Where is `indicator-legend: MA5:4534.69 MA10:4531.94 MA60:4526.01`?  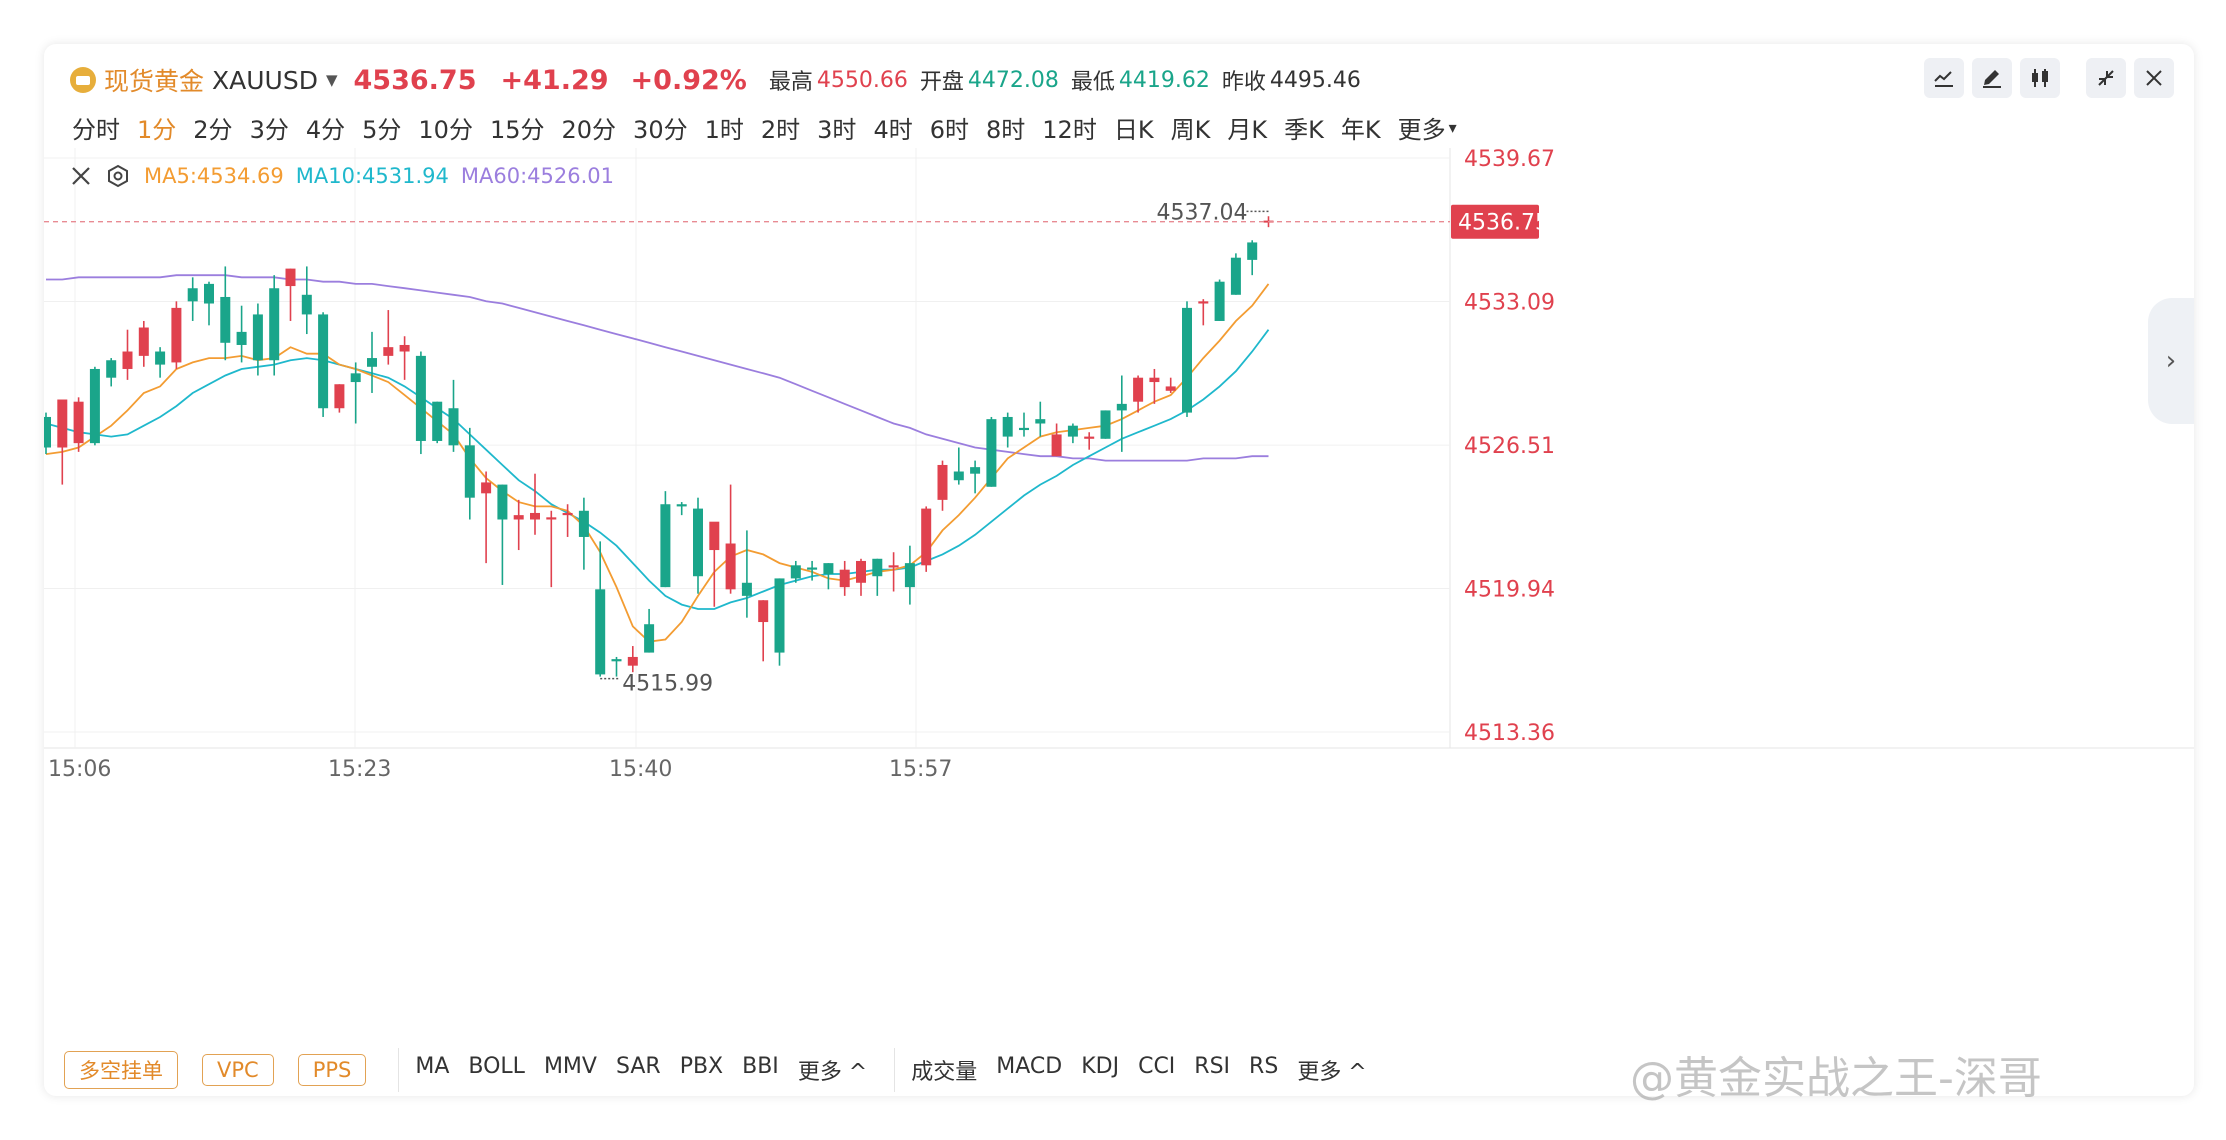
indicator-legend: MA5:4534.69 MA10:4531.94 MA60:4526.01 is located at coordinates (342, 176).